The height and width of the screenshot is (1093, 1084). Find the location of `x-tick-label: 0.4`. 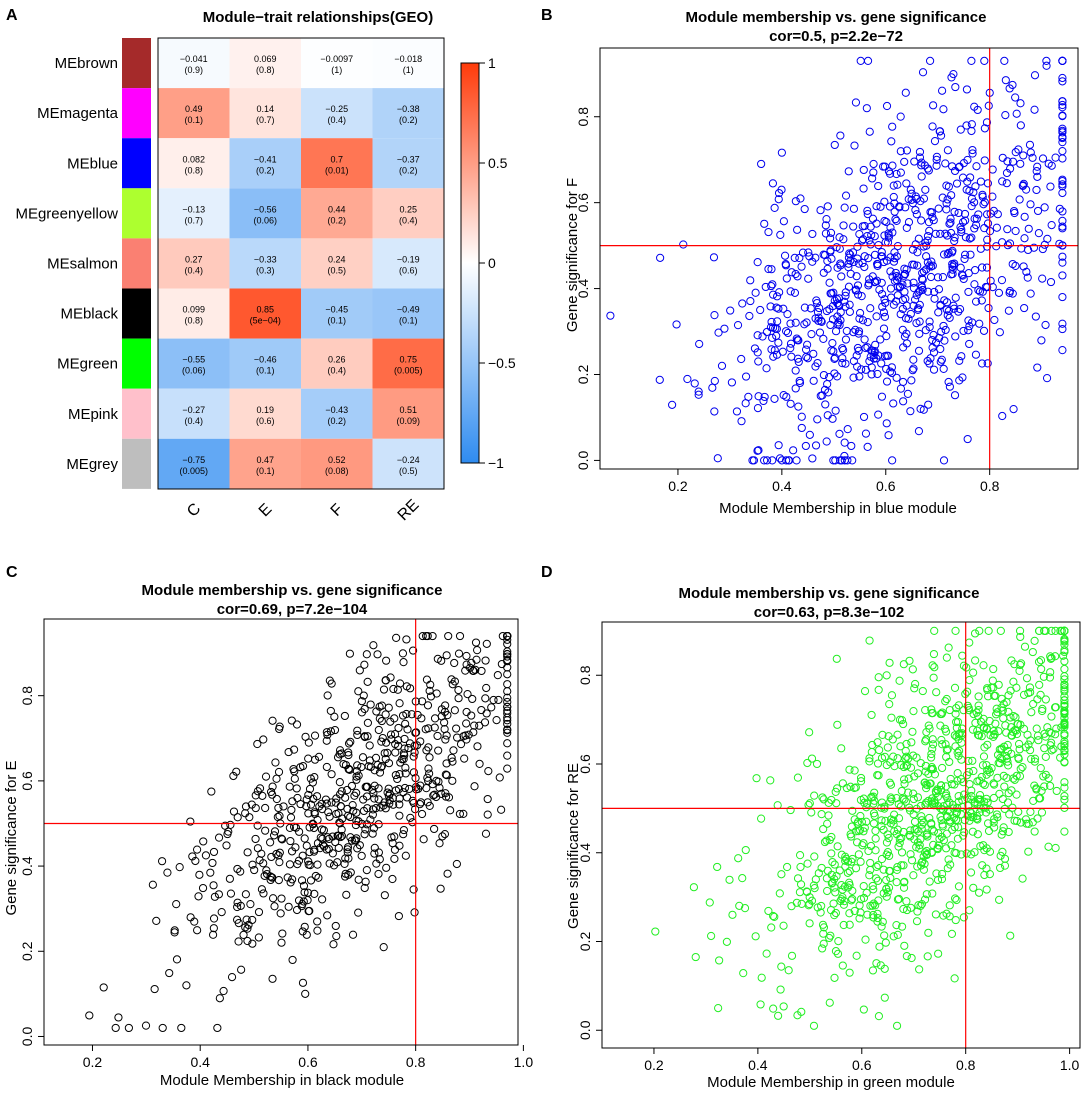

x-tick-label: 0.4 is located at coordinates (782, 486).